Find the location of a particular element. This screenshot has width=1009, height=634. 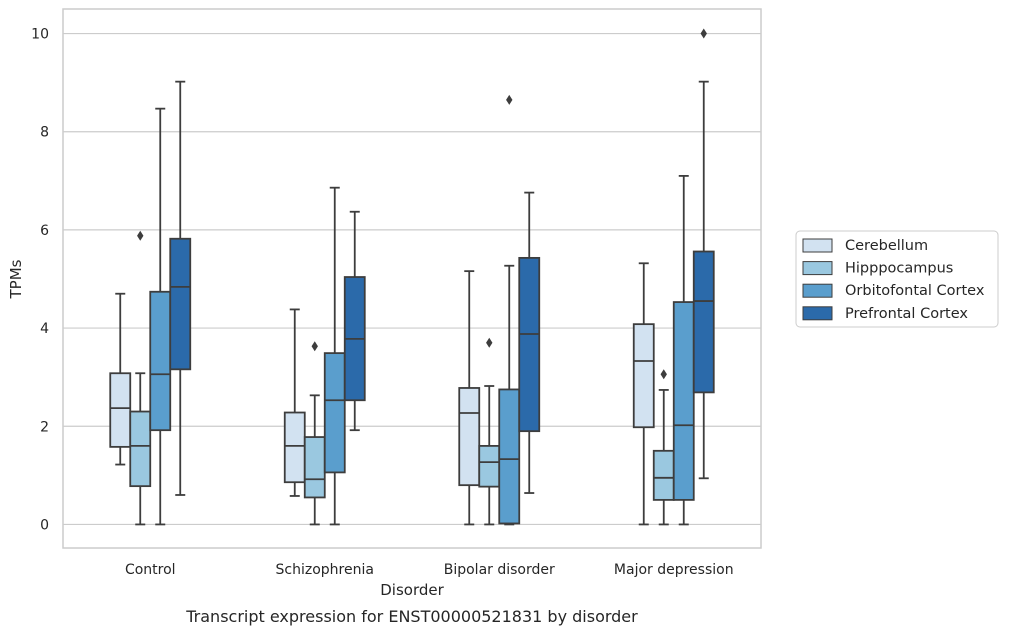

legend-label: Prefrontal Cortex is located at coordinates (906, 314).